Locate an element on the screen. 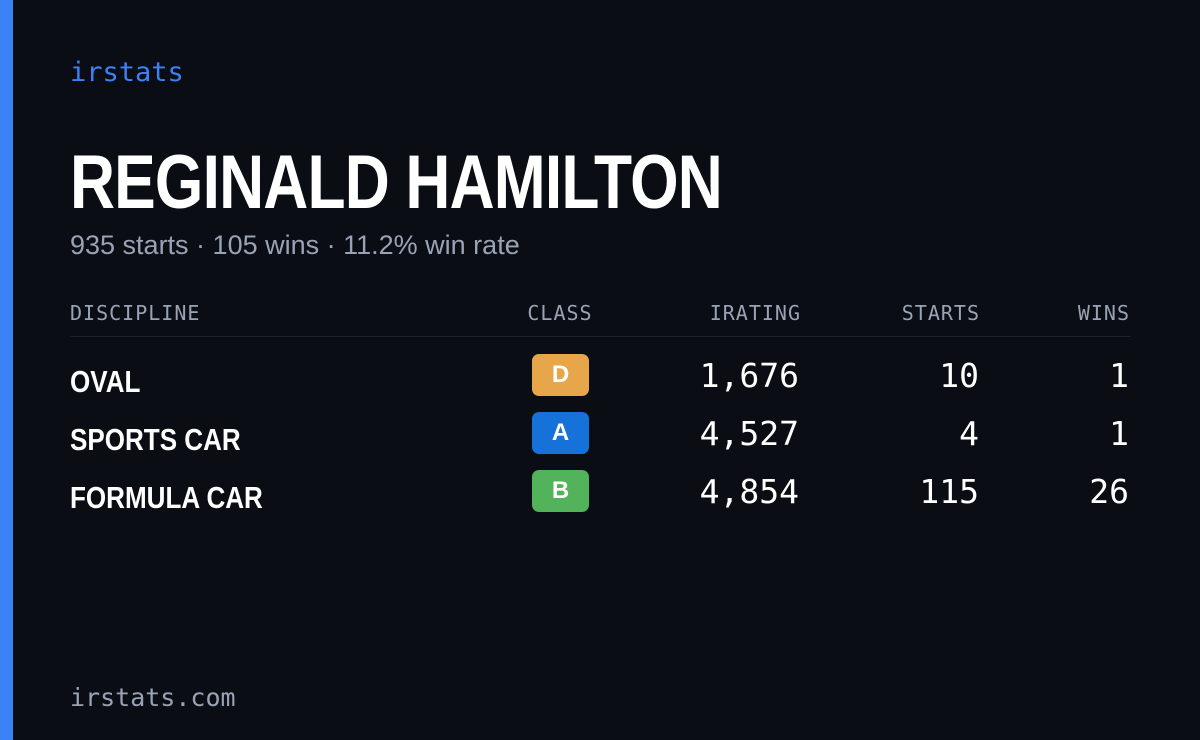 The width and height of the screenshot is (1200, 740). table-row: FORMULA CAR B 4,854 115 26 is located at coordinates (600, 499).